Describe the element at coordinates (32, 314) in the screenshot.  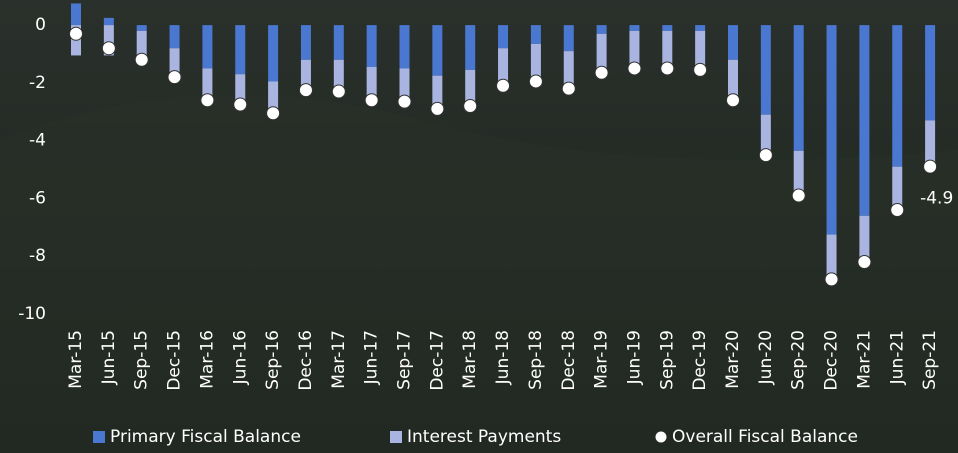
I see `y-tick-label: -10` at that location.